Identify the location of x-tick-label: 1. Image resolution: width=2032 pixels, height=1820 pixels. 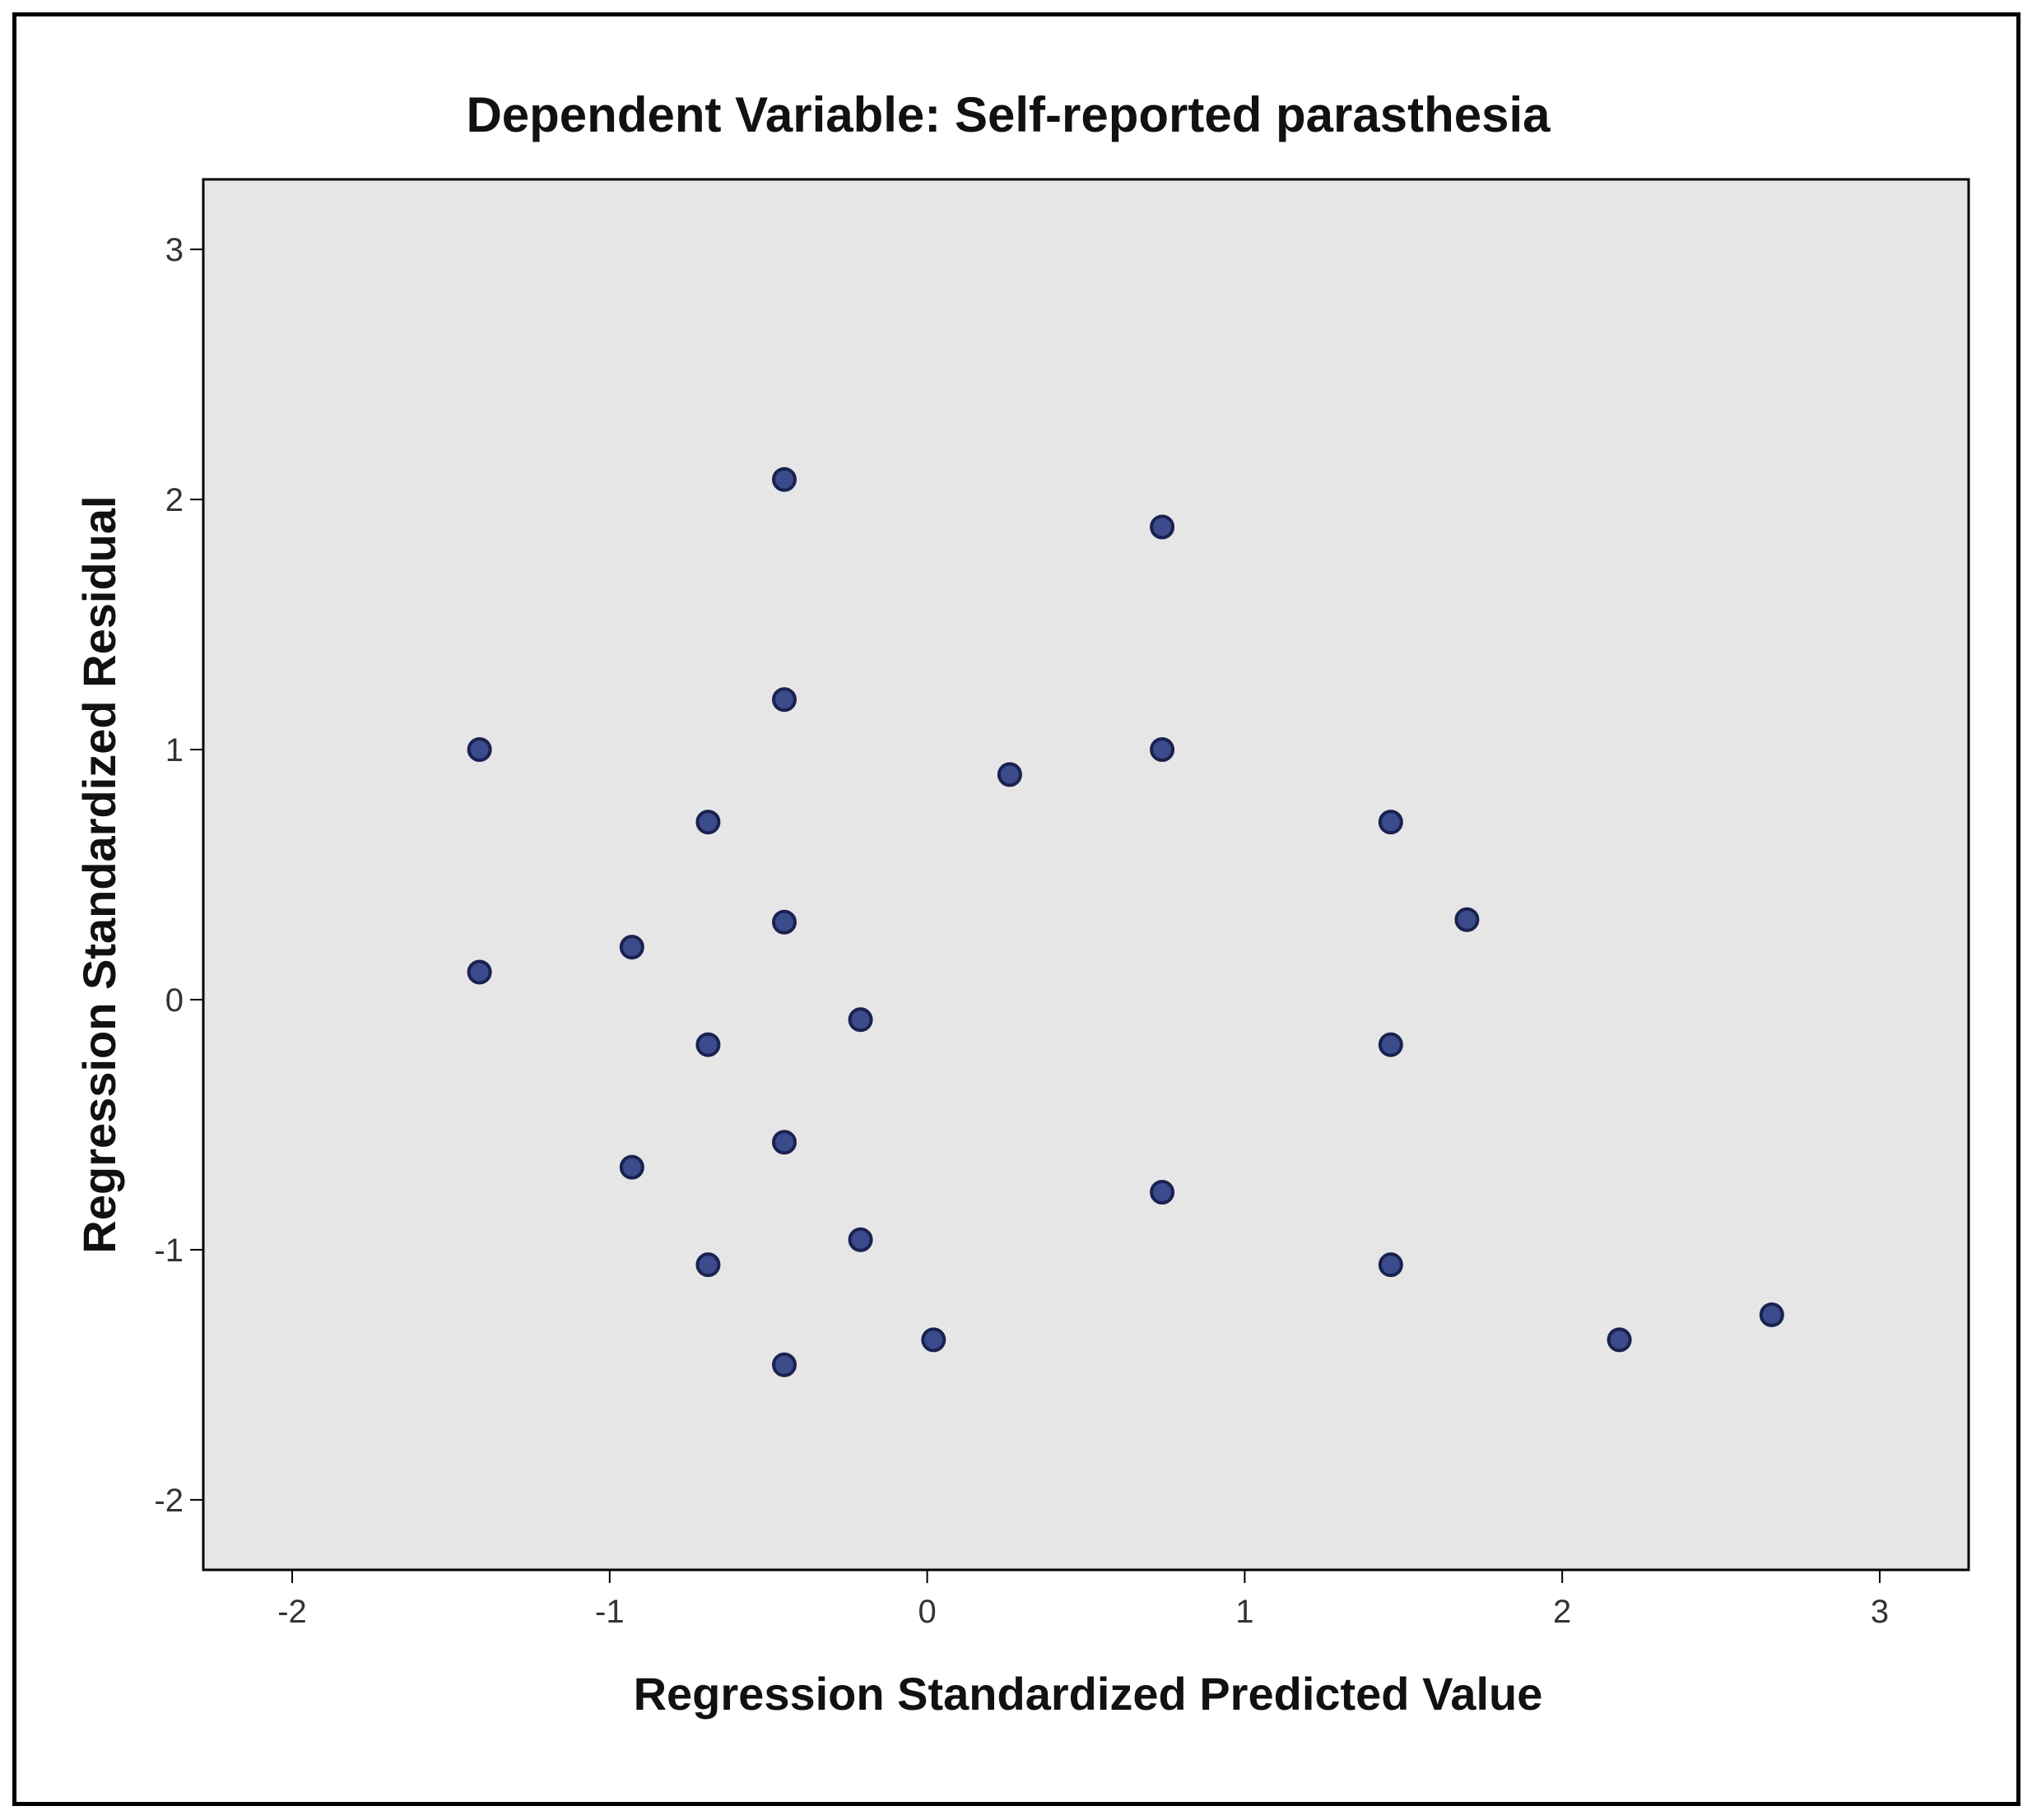
(1244, 1612).